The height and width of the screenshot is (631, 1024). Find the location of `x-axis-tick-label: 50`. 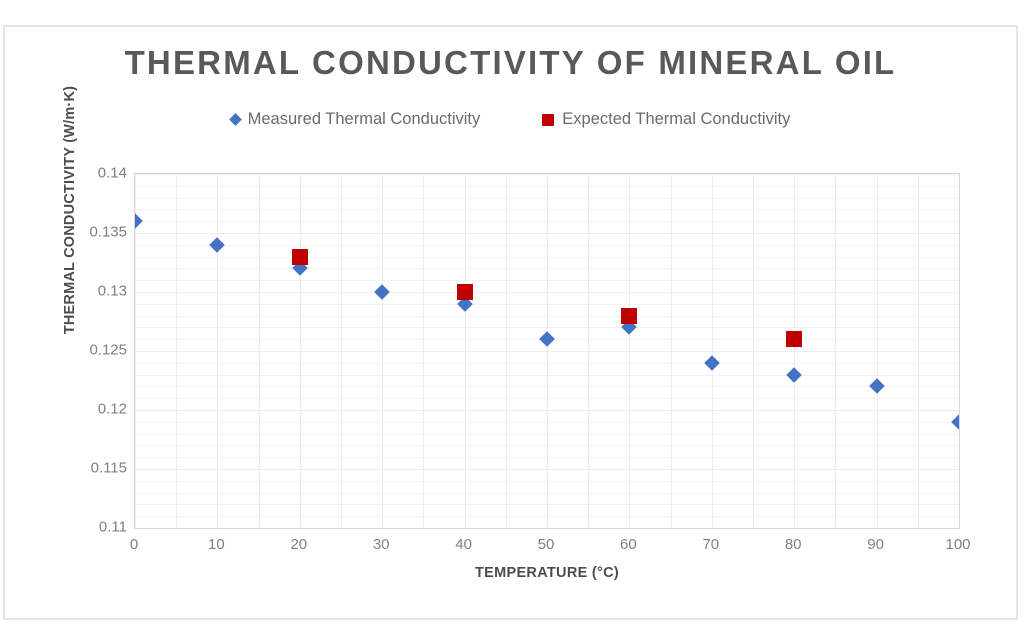

x-axis-tick-label: 50 is located at coordinates (546, 544).